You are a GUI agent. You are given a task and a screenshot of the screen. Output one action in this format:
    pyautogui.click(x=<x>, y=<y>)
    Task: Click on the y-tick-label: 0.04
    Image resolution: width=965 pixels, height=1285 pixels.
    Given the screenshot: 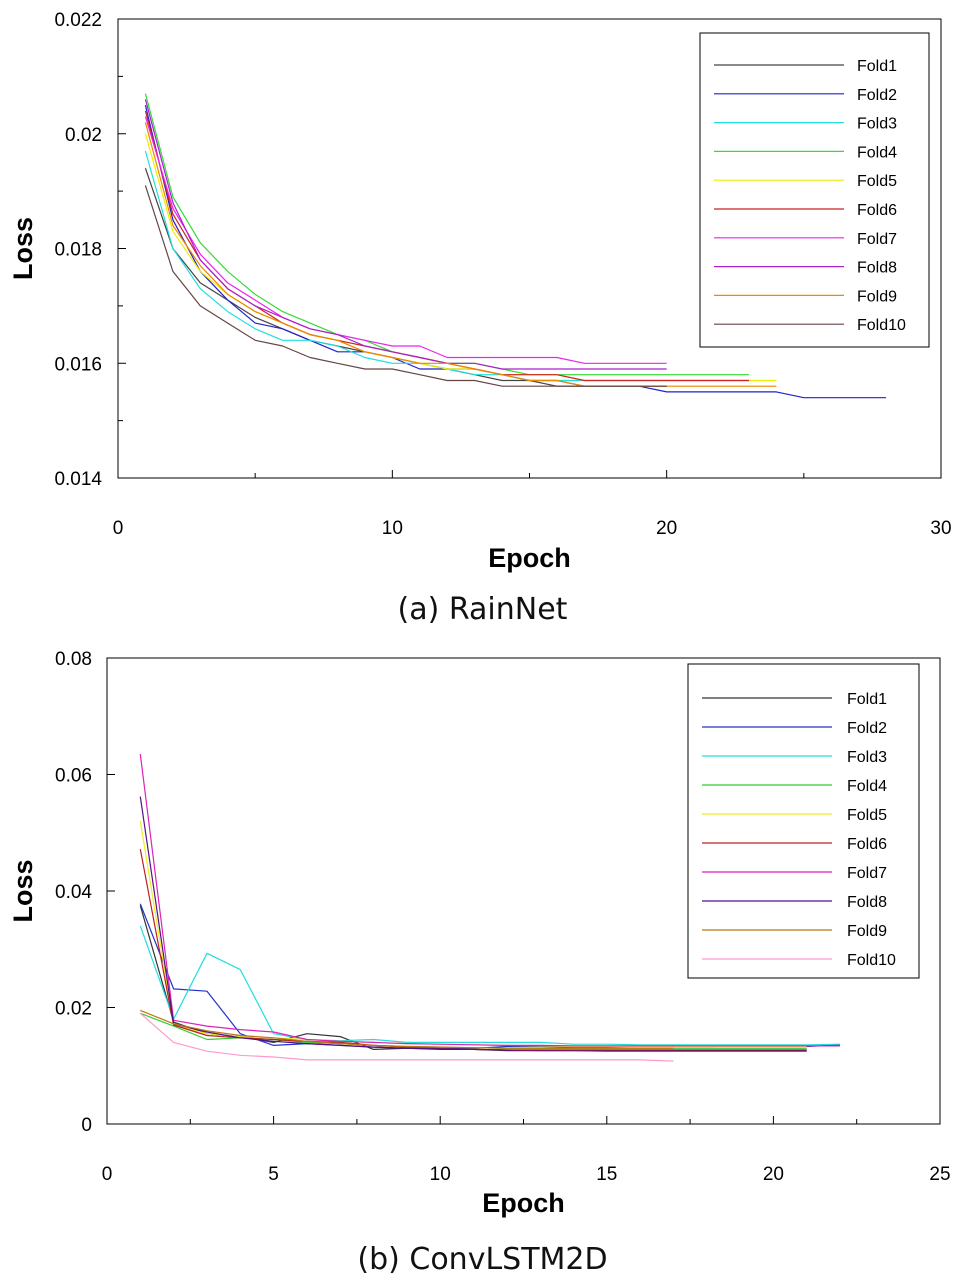 What is the action you would take?
    pyautogui.click(x=73, y=892)
    